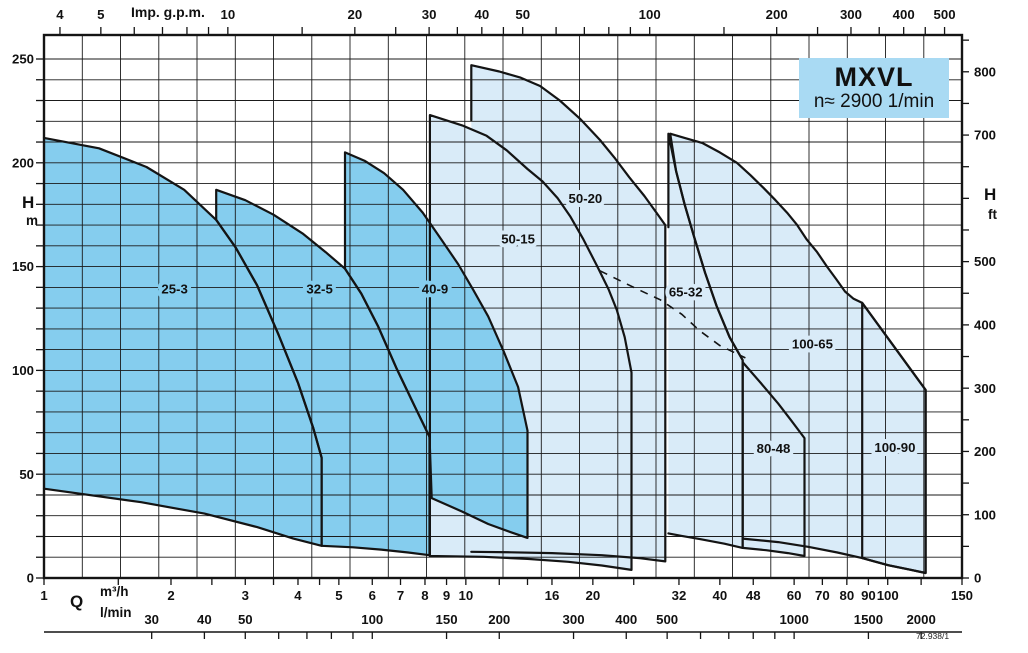  I want to click on pump-speed-note: n≈ 2900 1/min, so click(874, 101).